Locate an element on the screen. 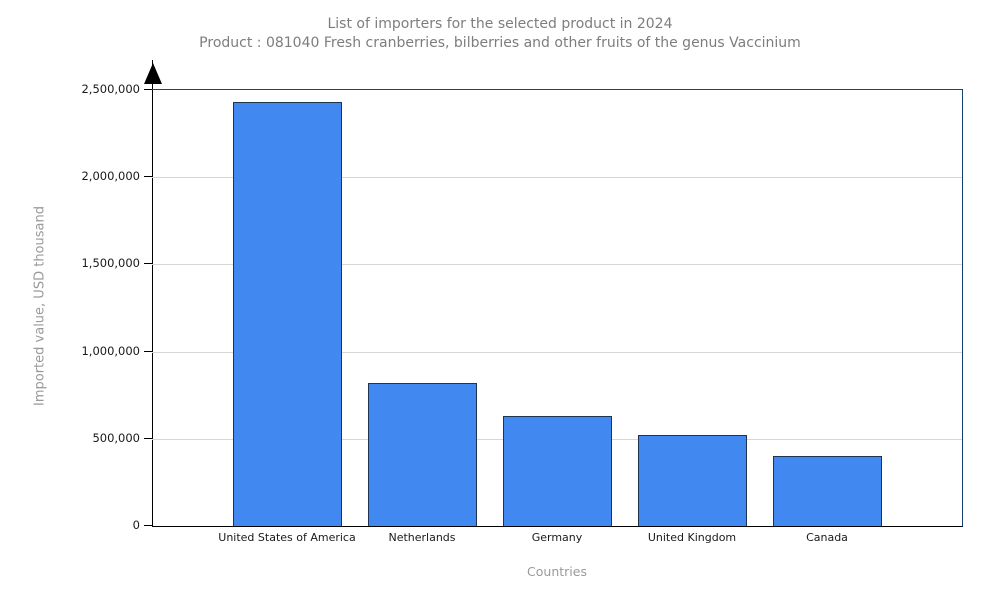 Image resolution: width=1000 pixels, height=600 pixels. bar-canada is located at coordinates (827, 491).